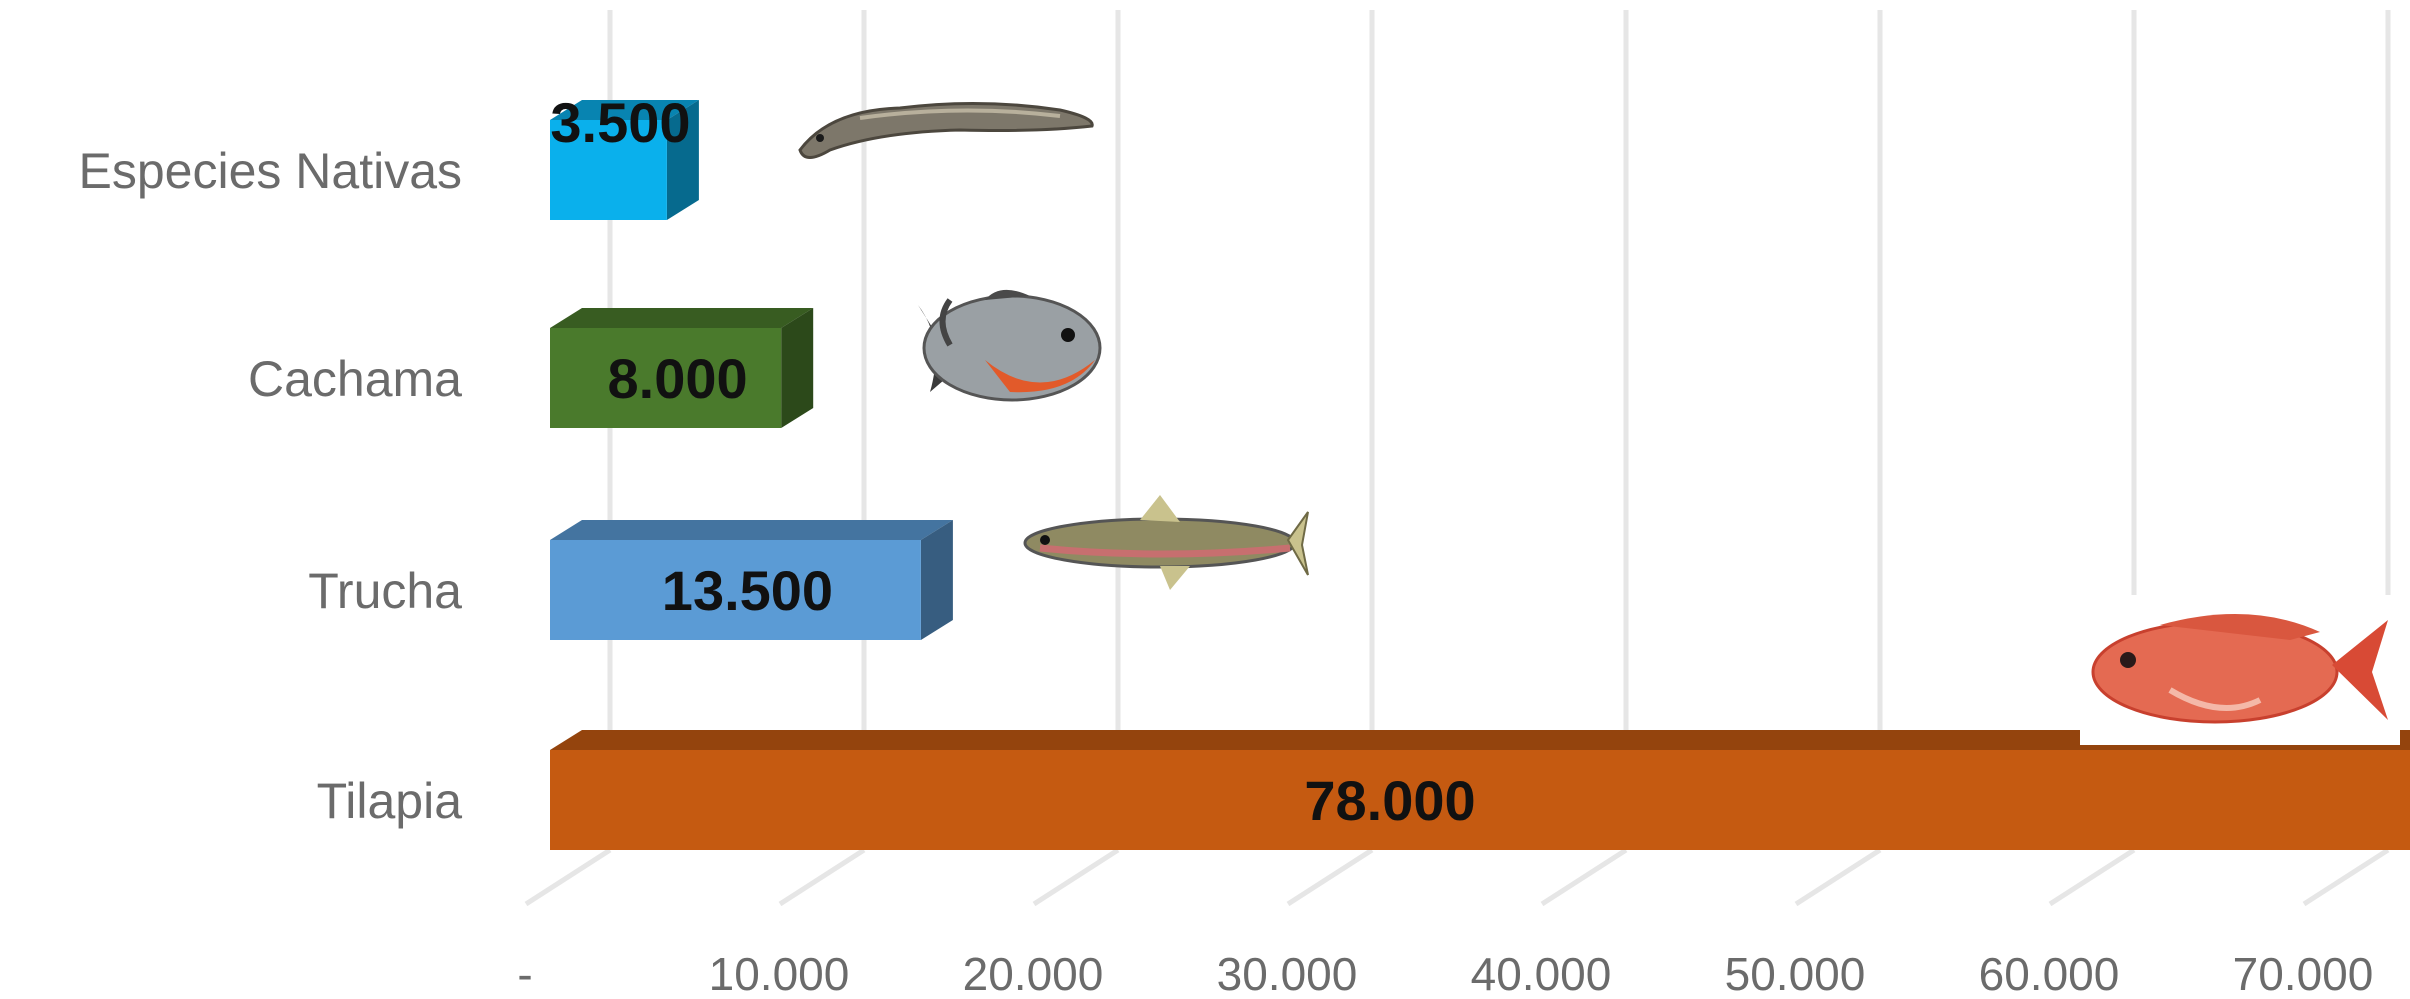 This screenshot has height=999, width=2410. I want to click on category-label: Tilapia, so click(390, 801).